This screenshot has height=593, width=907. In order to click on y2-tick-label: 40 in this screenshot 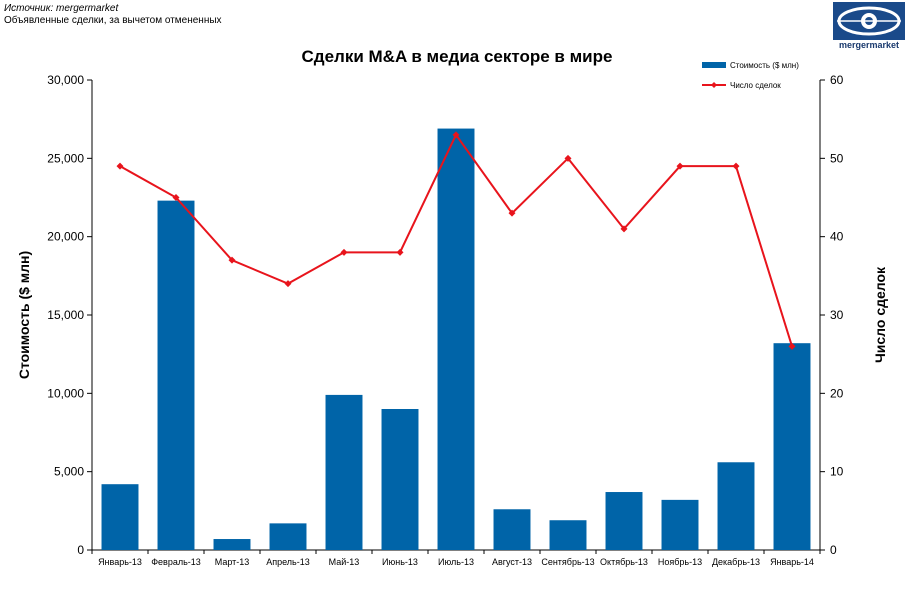, I will do `click(837, 237)`.